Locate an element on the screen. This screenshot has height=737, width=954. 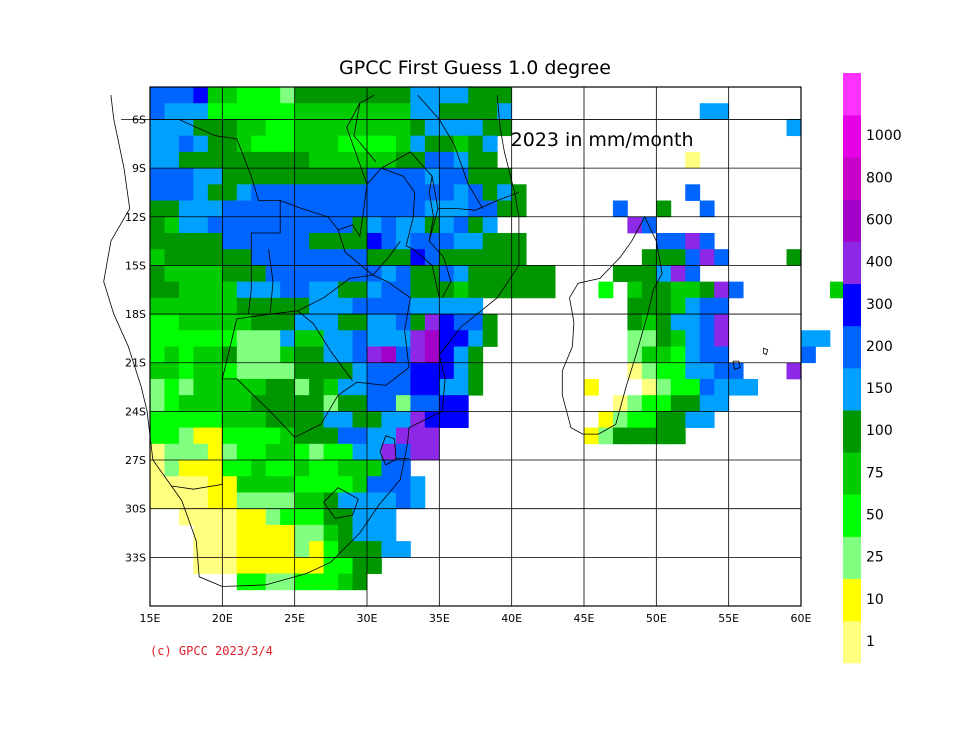
longitude-tick-labels: 15E 20E 25E 30E 35E 40E 45E 50E 55E 60E is located at coordinates (476, 618).